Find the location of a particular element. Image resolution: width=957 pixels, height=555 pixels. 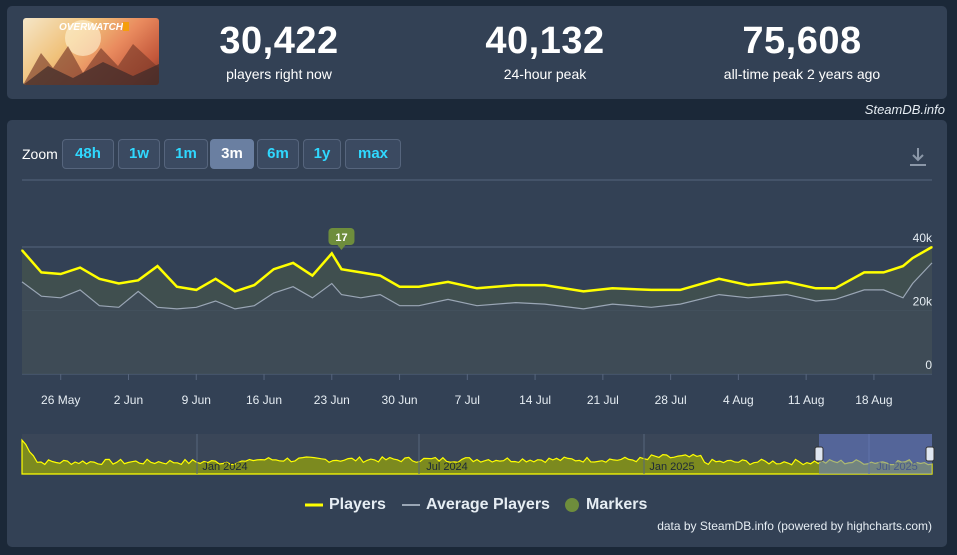

x-tick-label: 23 Jun is located at coordinates (332, 400).